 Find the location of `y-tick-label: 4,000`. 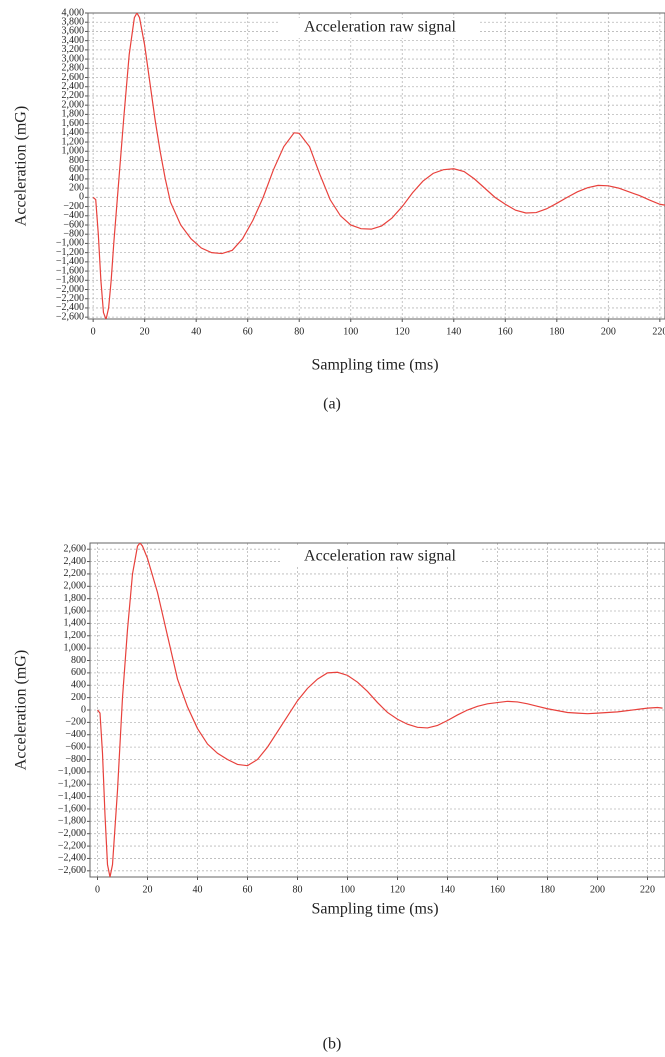

y-tick-label: 4,000 is located at coordinates (73, 12).